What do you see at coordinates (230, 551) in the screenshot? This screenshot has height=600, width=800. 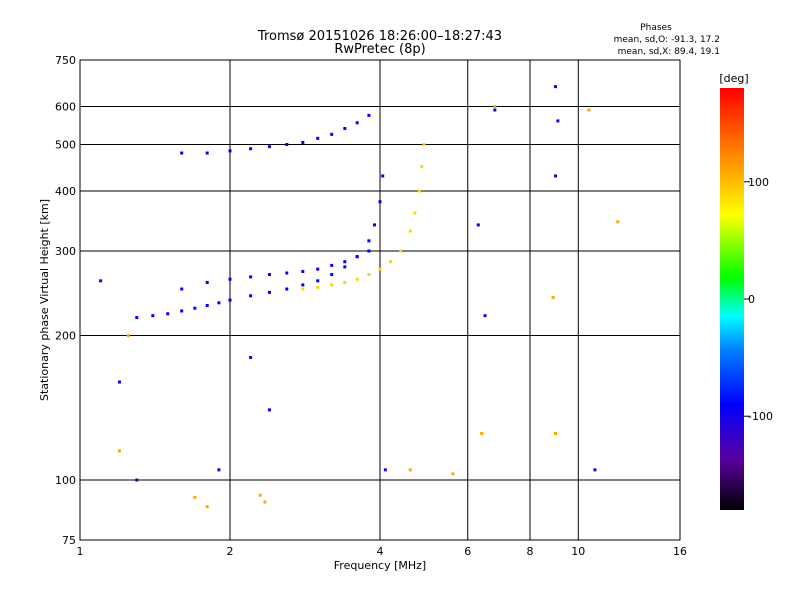 I see `x-tick-label: 2` at bounding box center [230, 551].